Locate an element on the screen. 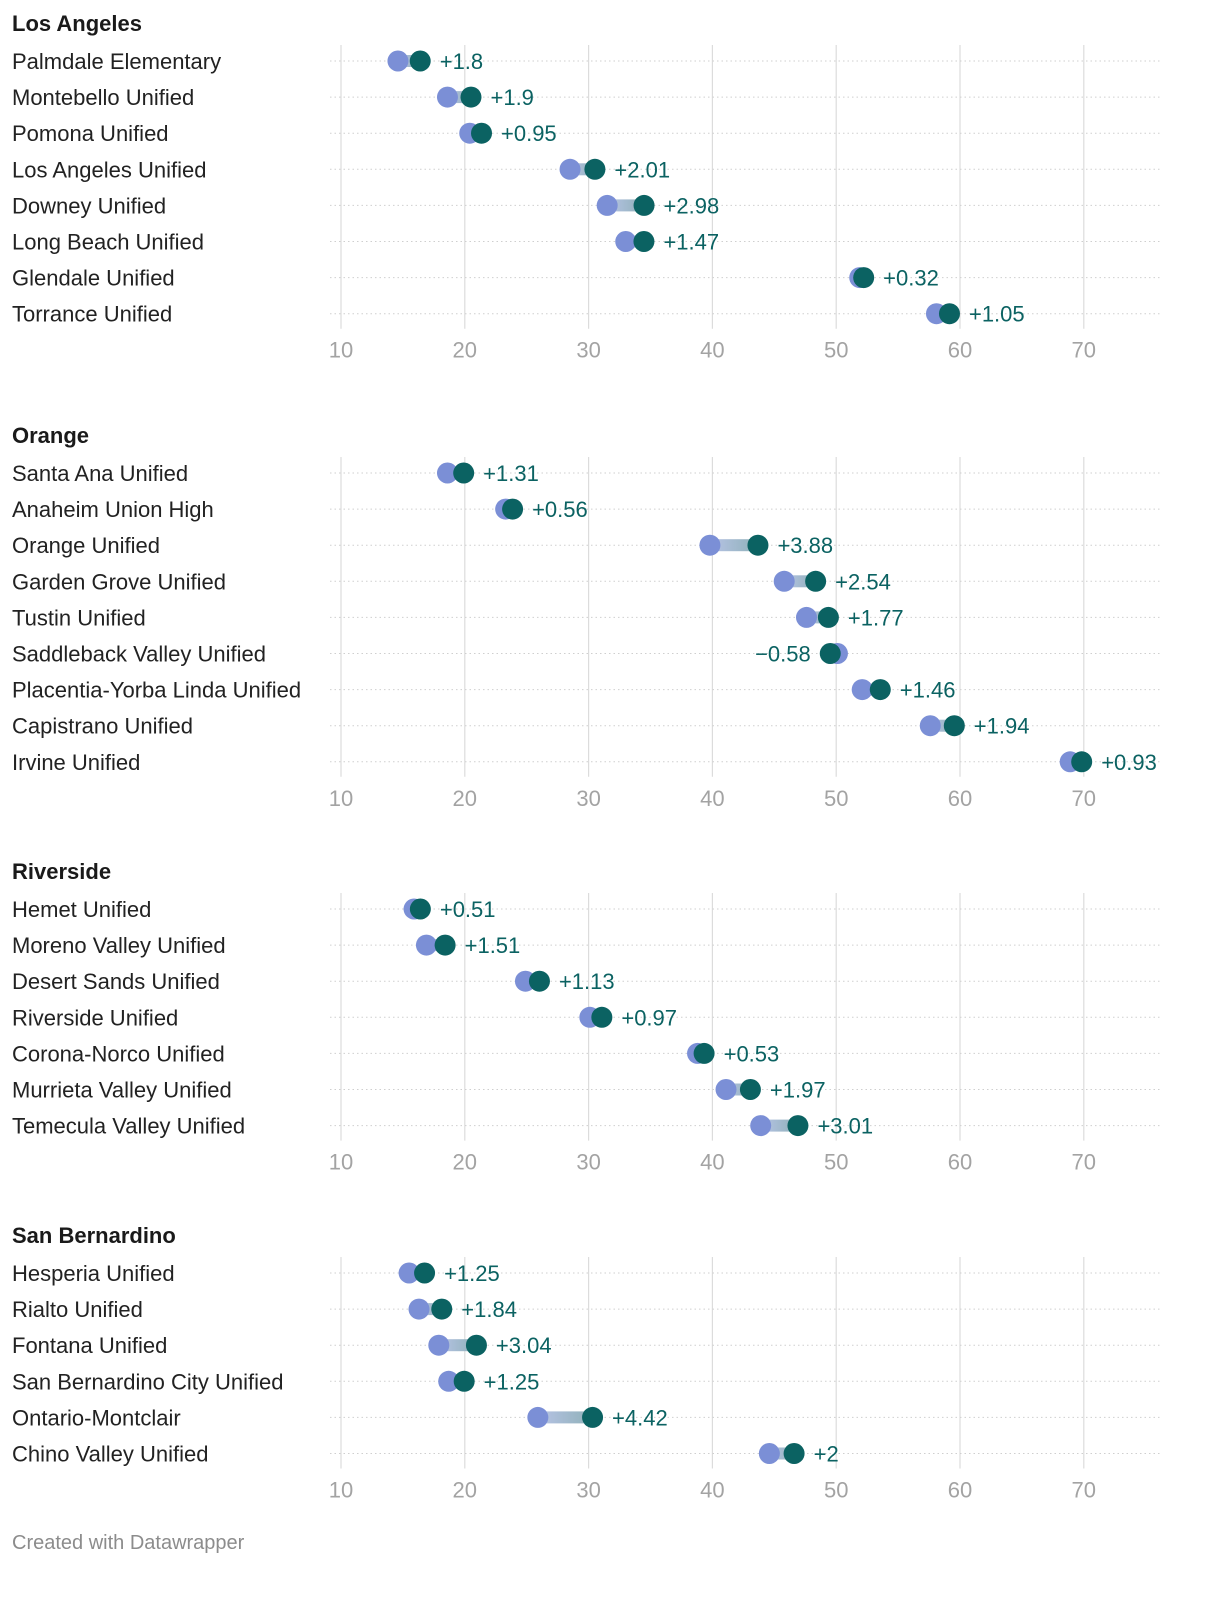 This screenshot has height=1604, width=1220. row-label: Desert Sands Unified is located at coordinates (116, 981).